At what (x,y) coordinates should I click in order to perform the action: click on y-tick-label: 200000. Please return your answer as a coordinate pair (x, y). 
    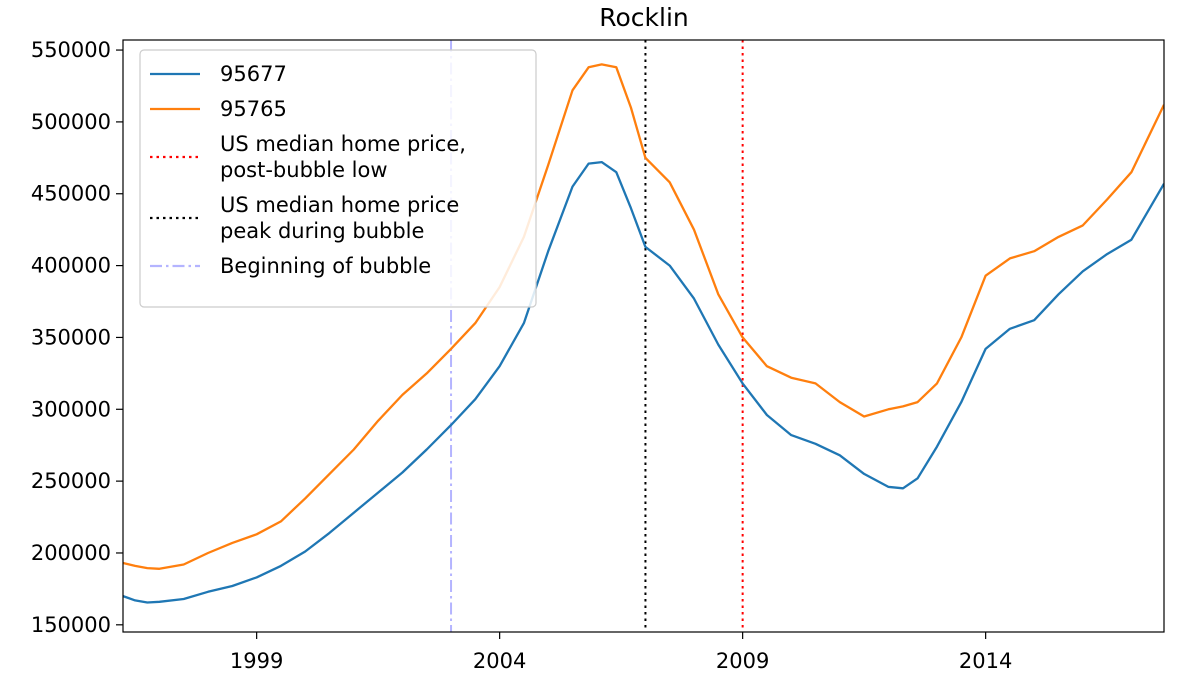
    Looking at the image, I should click on (71, 553).